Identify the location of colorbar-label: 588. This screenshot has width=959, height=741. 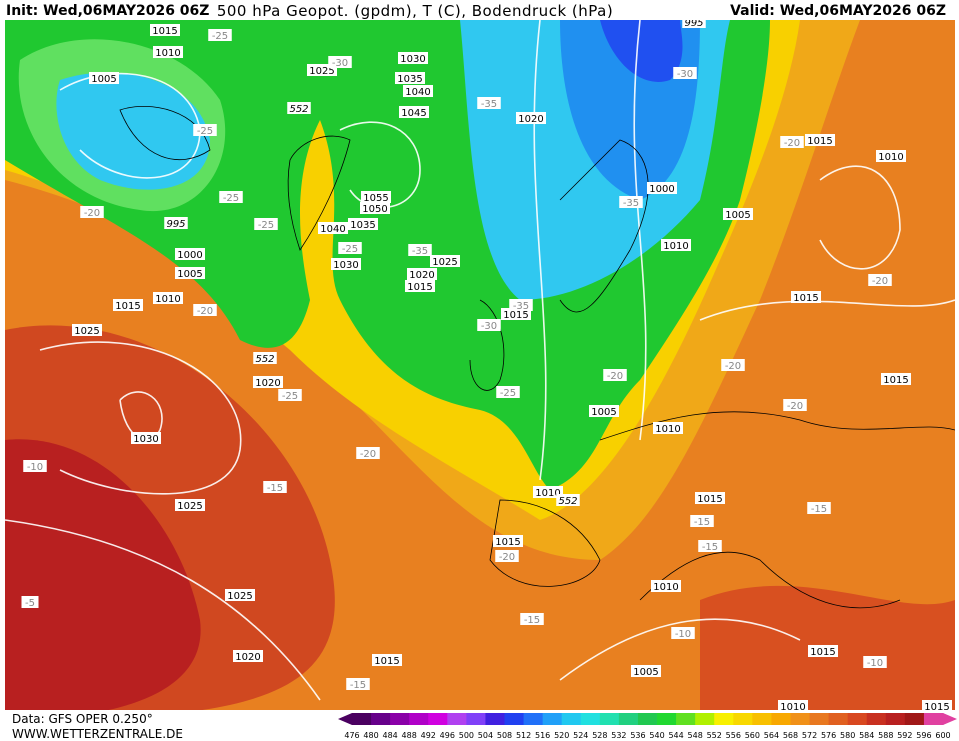
(885, 735).